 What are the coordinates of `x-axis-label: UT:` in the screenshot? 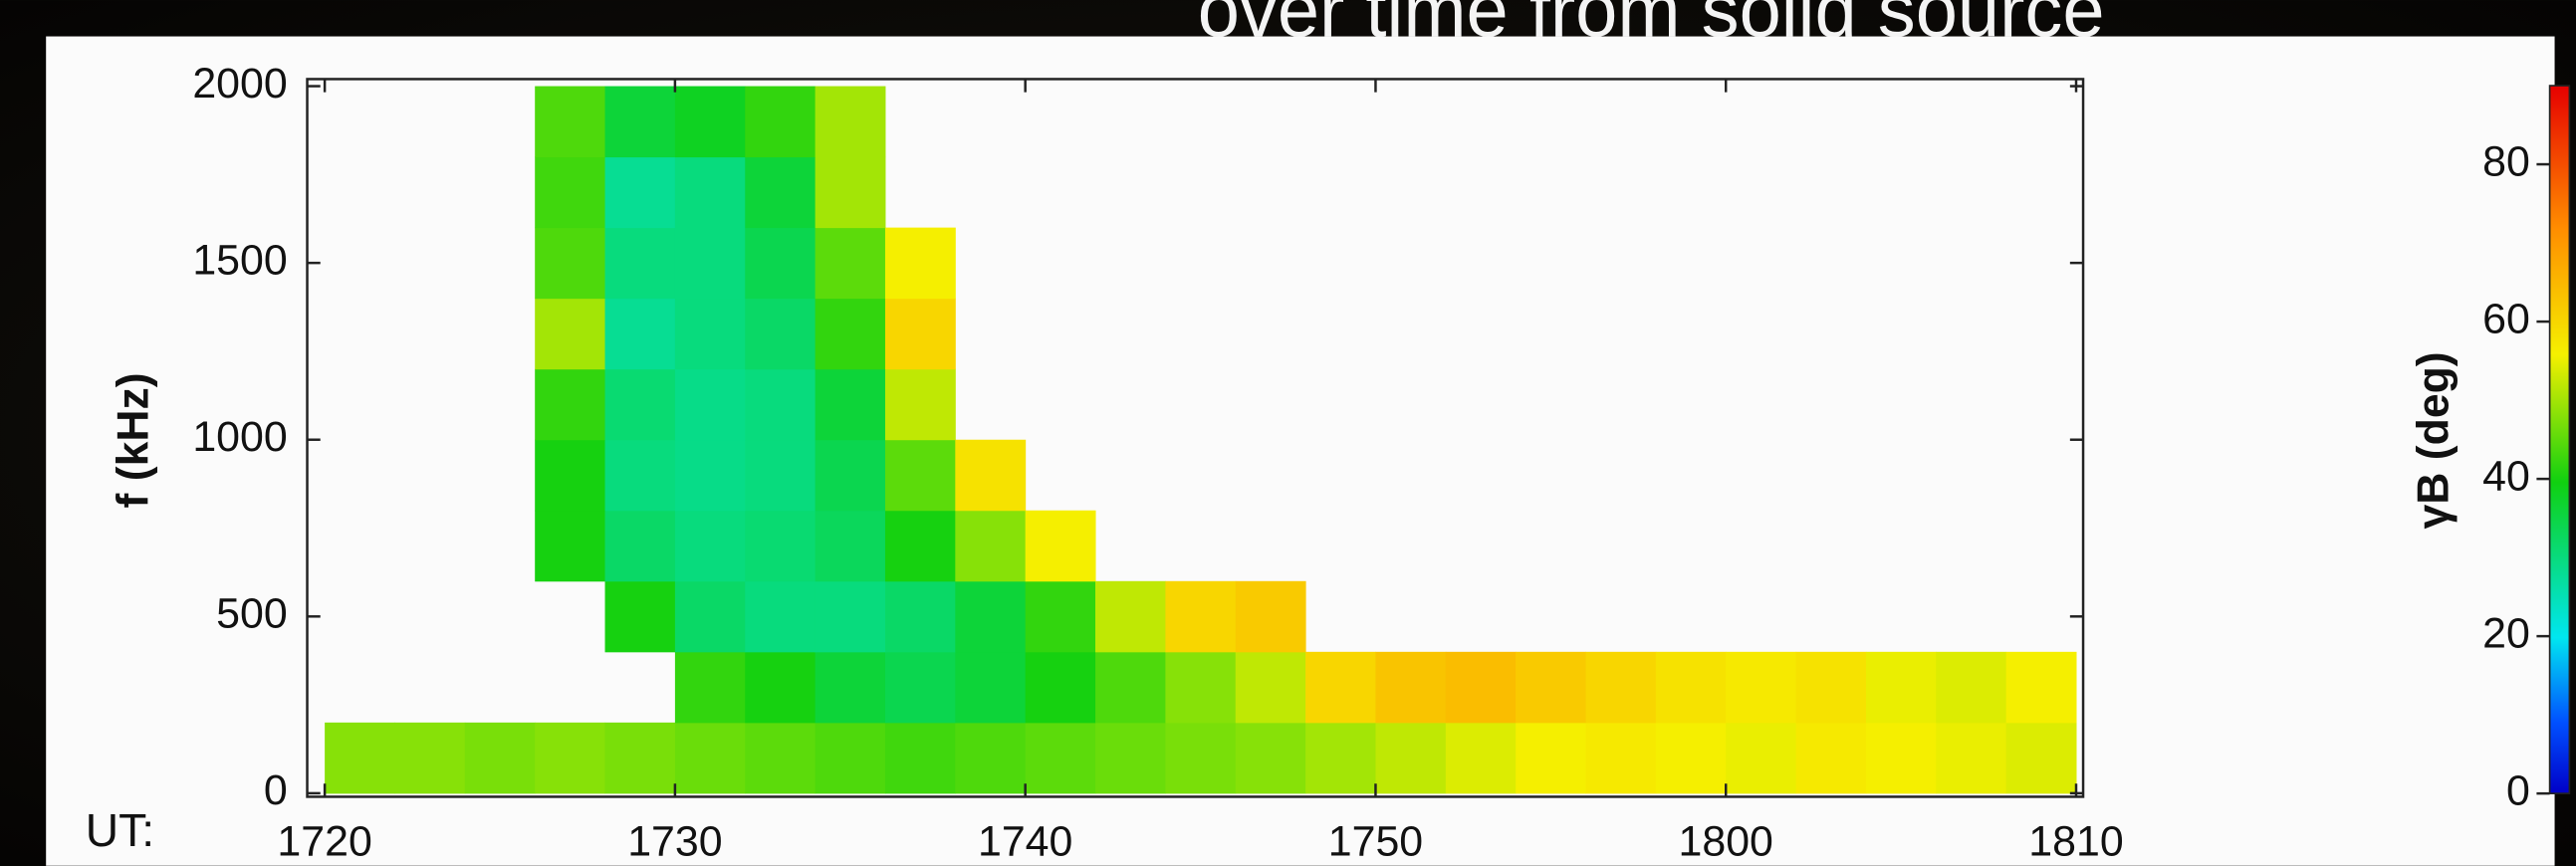 It's located at (120, 830).